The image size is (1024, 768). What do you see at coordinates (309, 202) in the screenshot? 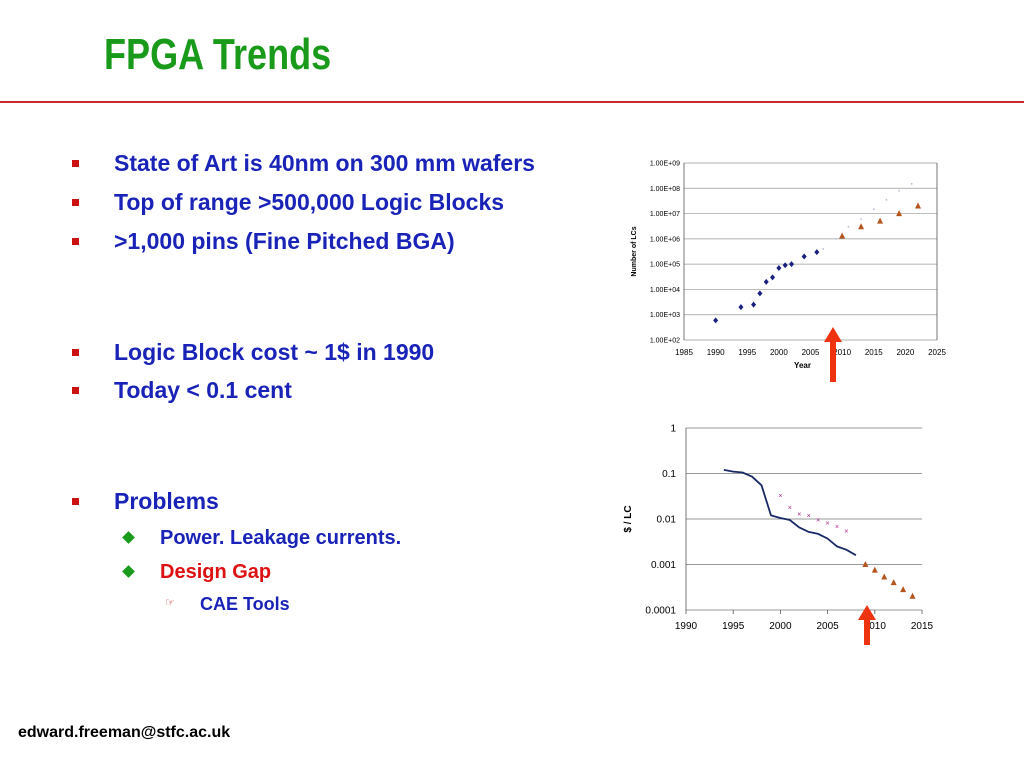
I see `bullet-text: Top of range >500,000 Logic Blocks` at bounding box center [309, 202].